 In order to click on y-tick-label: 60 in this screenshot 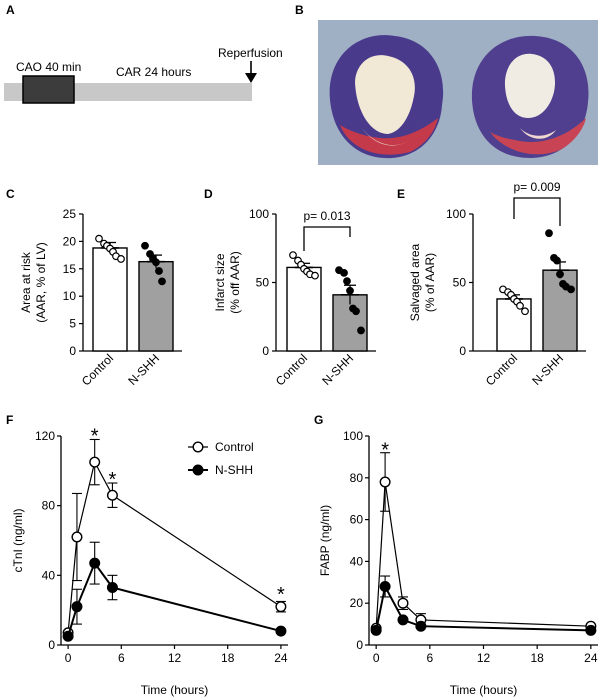, I will do `click(357, 520)`.